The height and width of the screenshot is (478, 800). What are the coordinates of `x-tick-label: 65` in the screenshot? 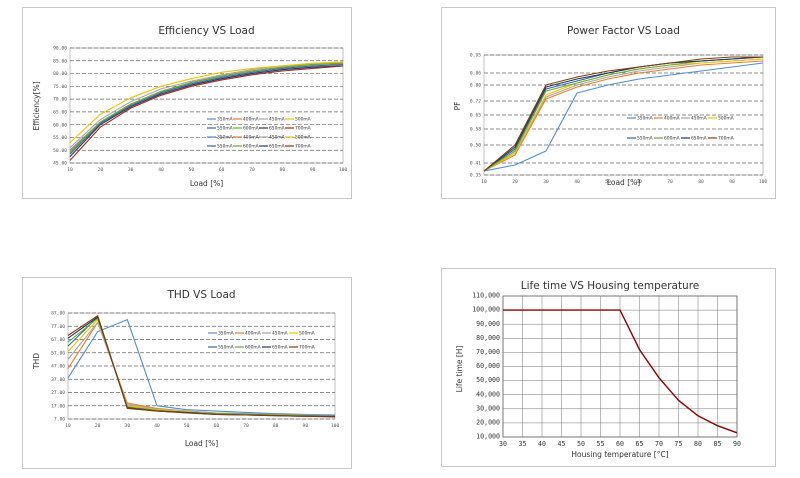 It's located at (640, 444).